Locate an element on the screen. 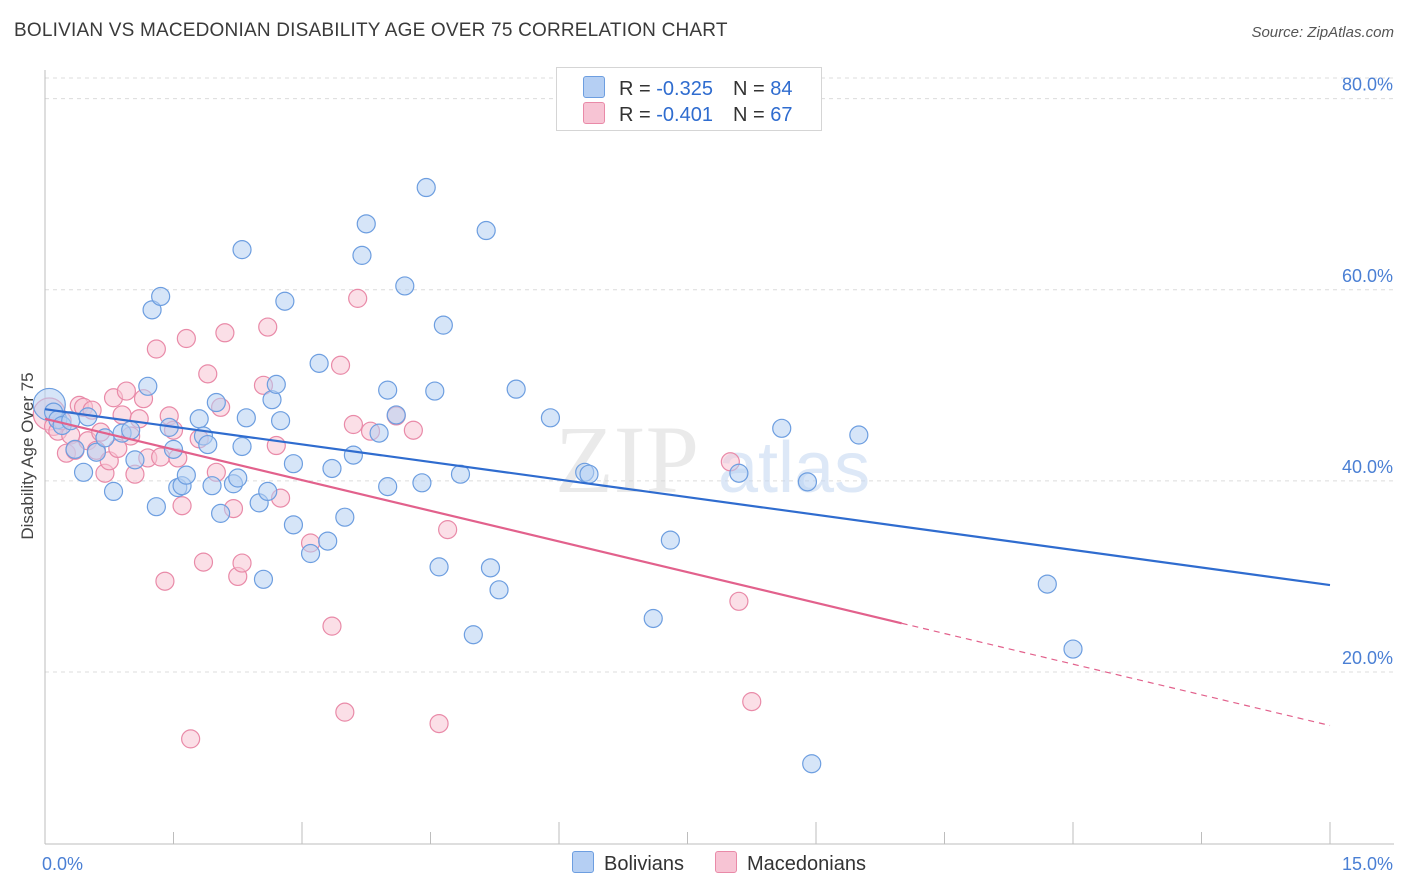  x-tick-labels: 0.0% 15.0% is located at coordinates (717, 864).